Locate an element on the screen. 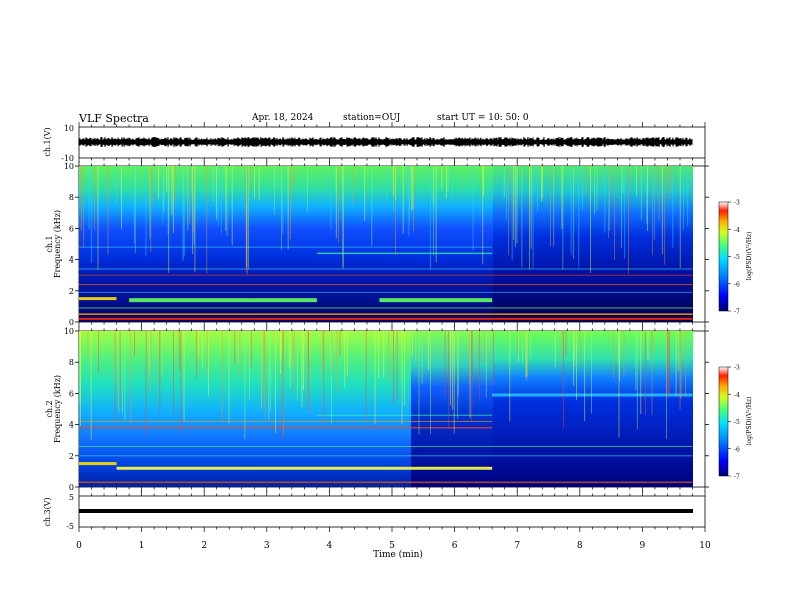 The width and height of the screenshot is (792, 612). ch1-ytick-top: 10 is located at coordinates (69, 128).